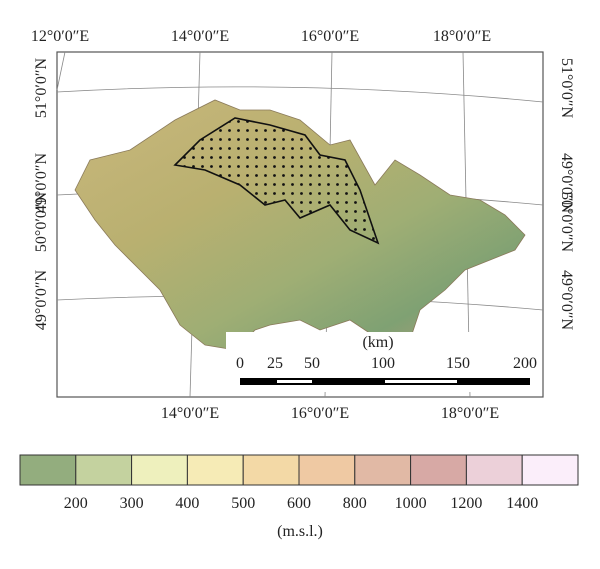 The height and width of the screenshot is (569, 600). Describe the element at coordinates (525, 363) in the screenshot. I see `scale-label: 200` at that location.